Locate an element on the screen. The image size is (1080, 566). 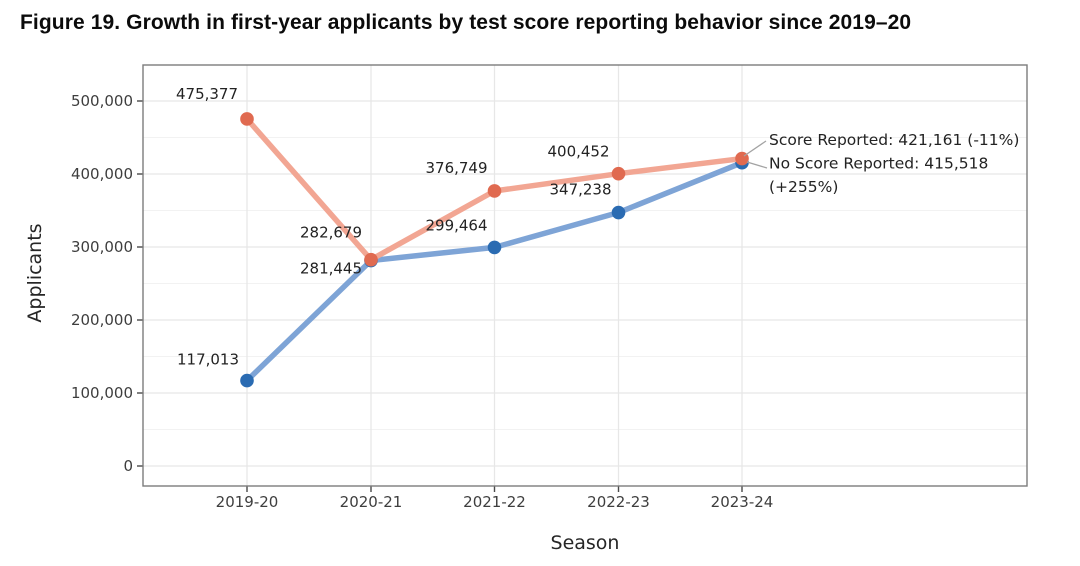
data-label: 347,238 is located at coordinates (580, 190).